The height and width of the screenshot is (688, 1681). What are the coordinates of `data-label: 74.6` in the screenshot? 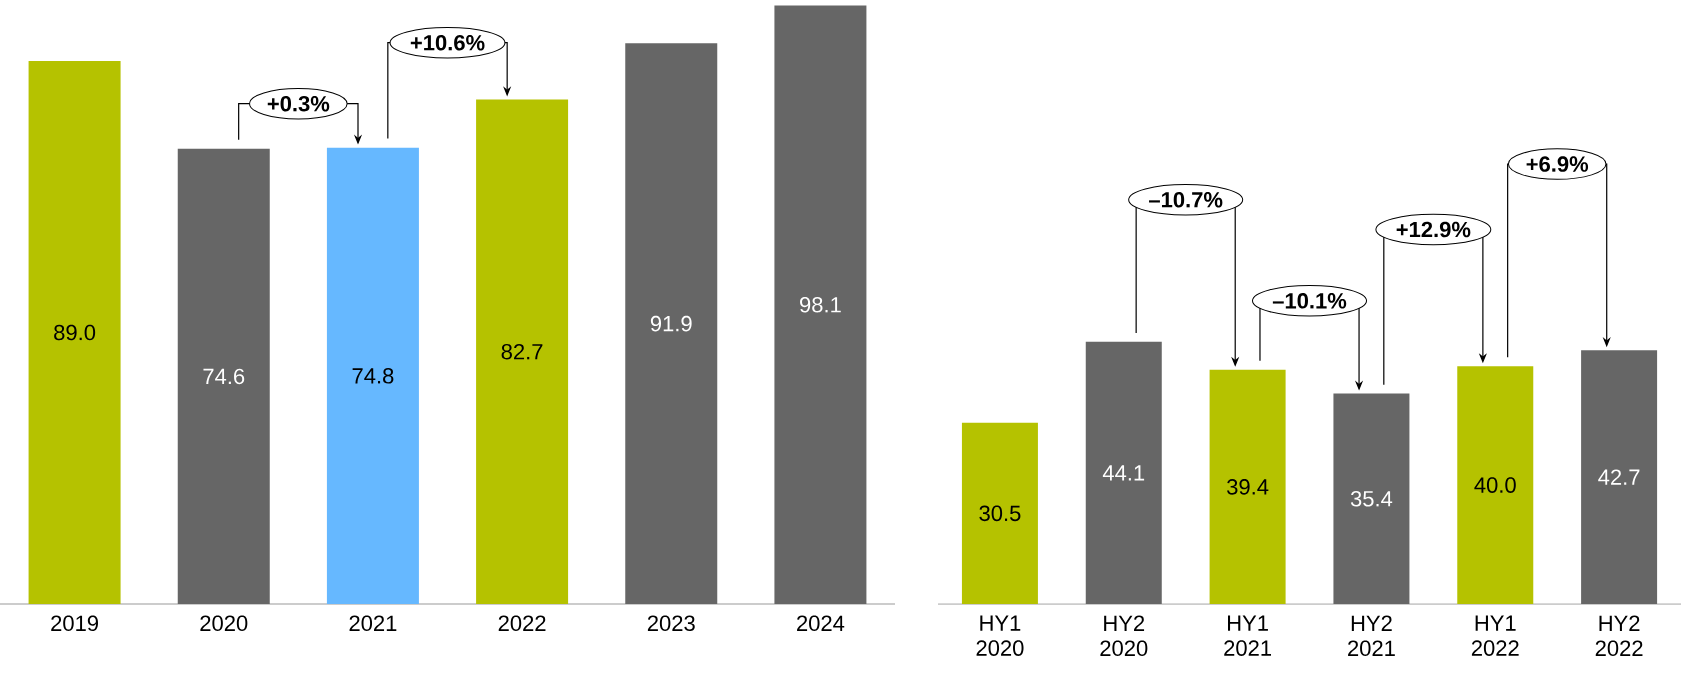 It's located at (224, 376).